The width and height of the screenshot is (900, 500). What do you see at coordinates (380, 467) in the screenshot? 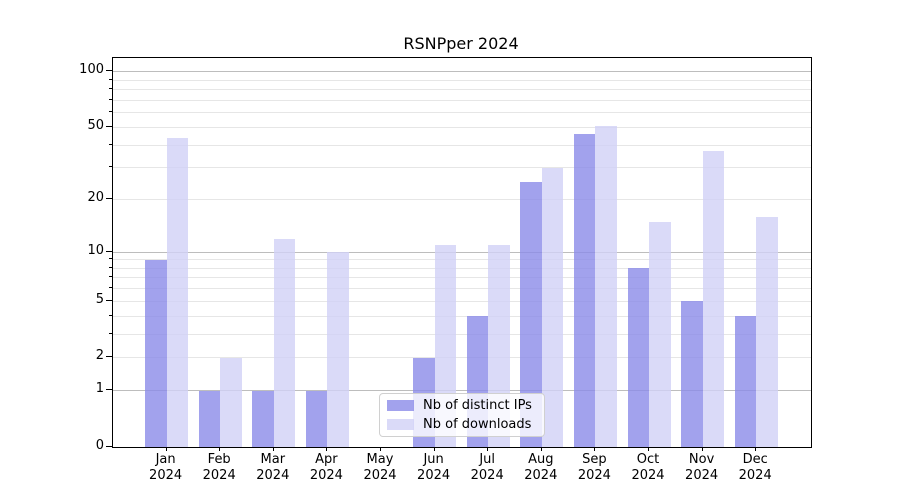
I see `x-tick-label: May 2024` at bounding box center [380, 467].